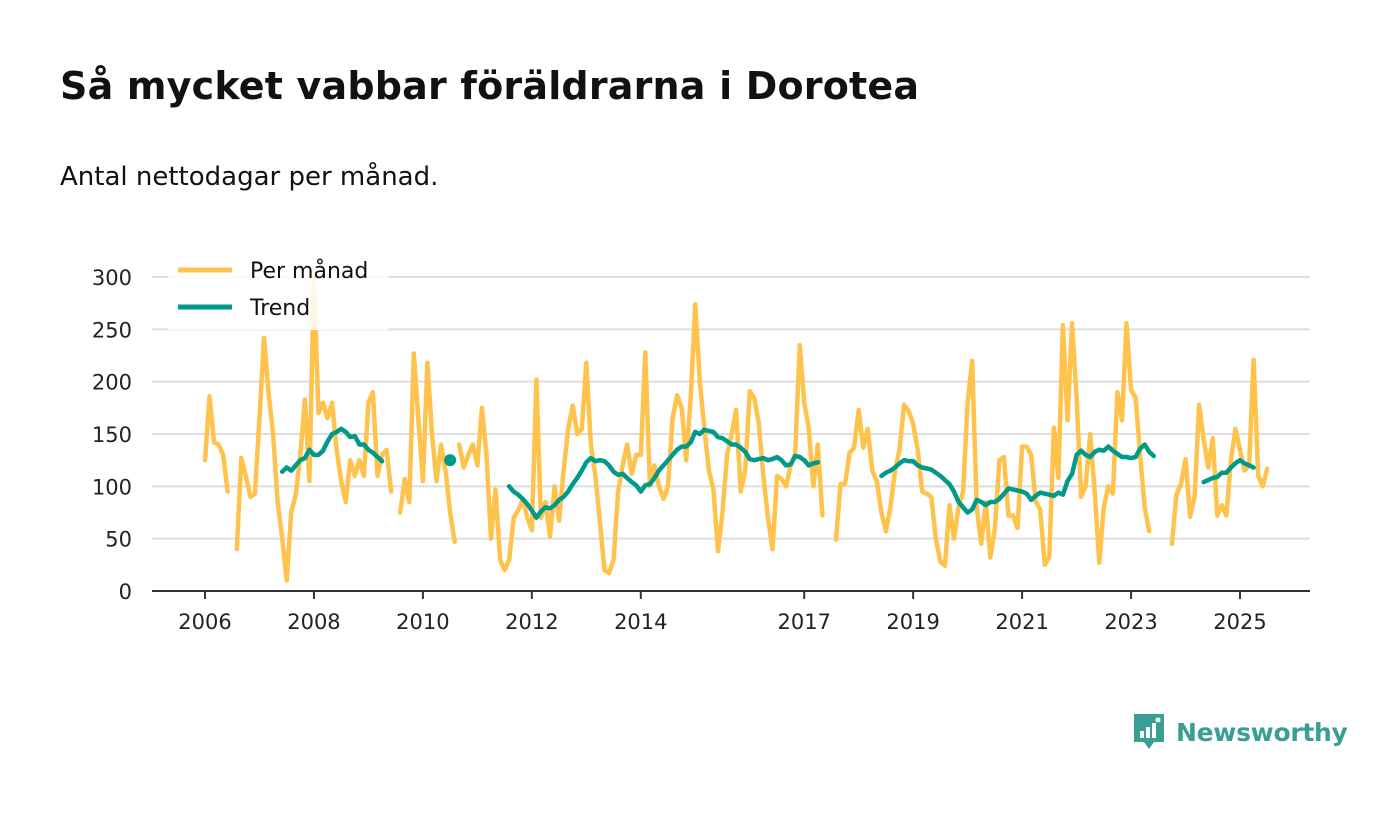  I want to click on brand-logo: Newsworthy, so click(1240, 732).